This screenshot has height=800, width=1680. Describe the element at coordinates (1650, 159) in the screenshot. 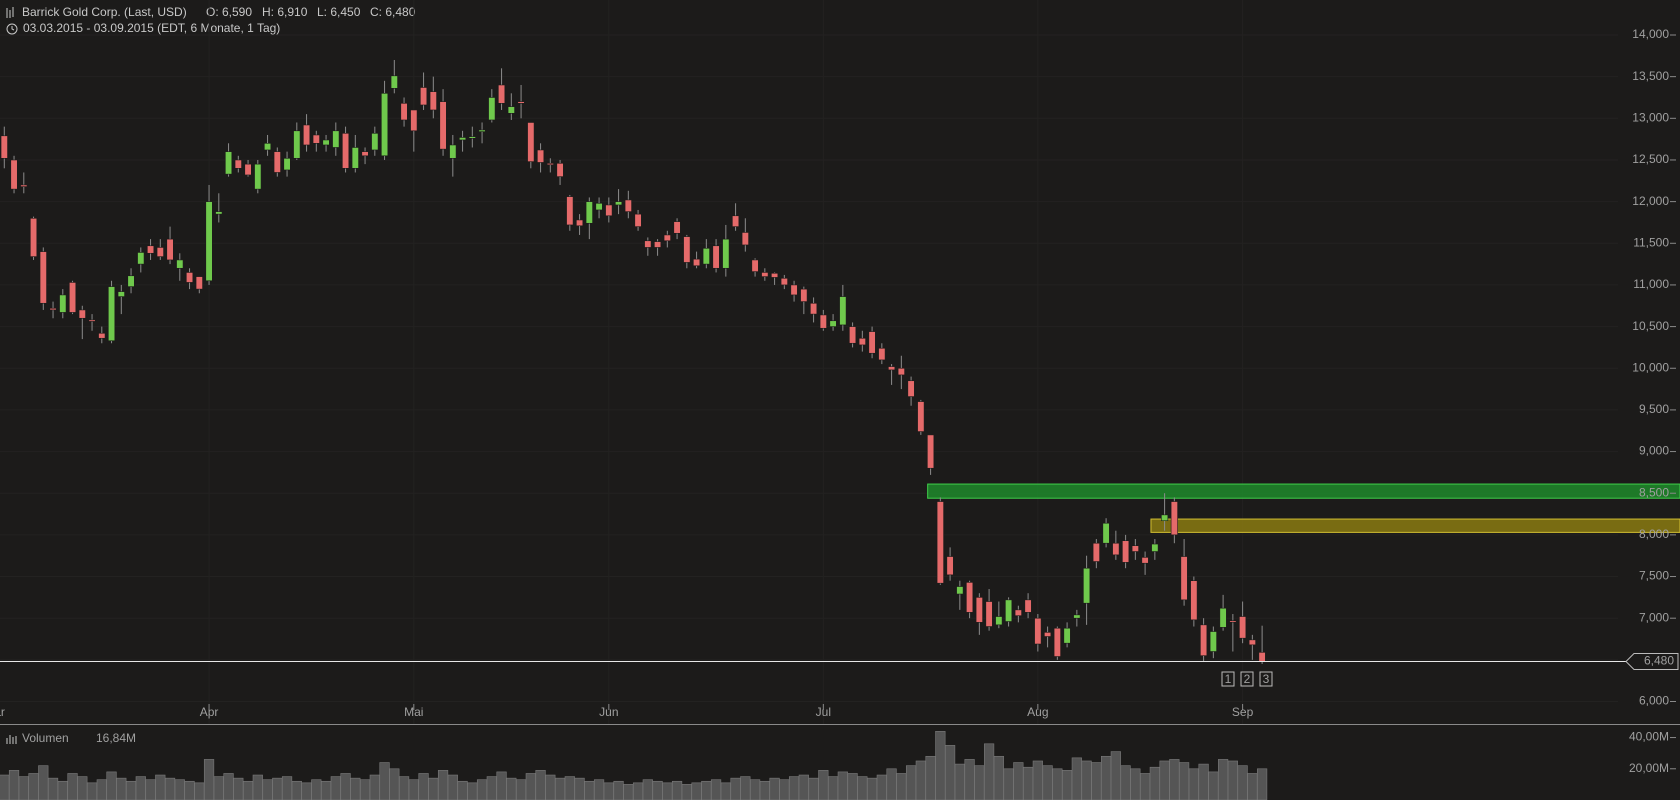

I see `y-tick-label: 12,500` at that location.